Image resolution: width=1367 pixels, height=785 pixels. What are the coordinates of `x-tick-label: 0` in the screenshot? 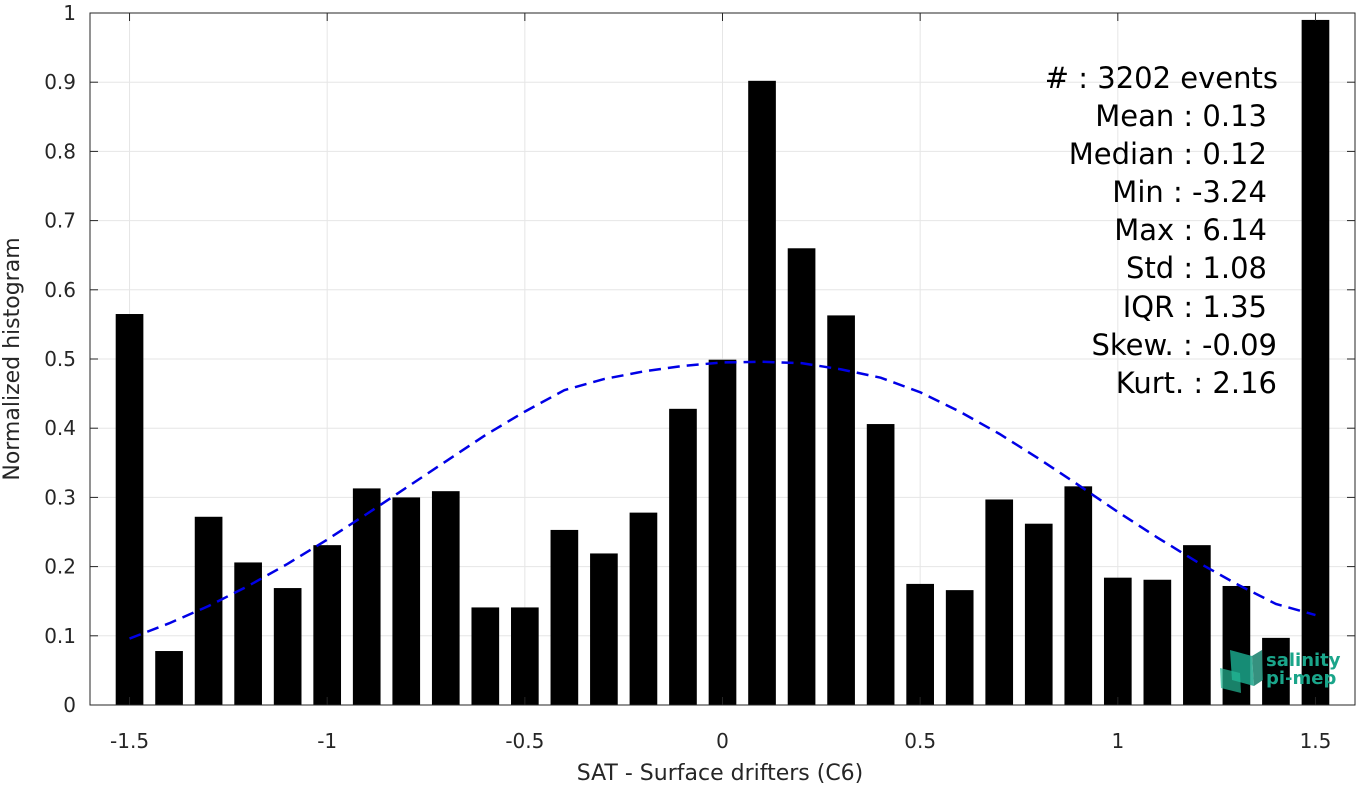 It's located at (722, 741).